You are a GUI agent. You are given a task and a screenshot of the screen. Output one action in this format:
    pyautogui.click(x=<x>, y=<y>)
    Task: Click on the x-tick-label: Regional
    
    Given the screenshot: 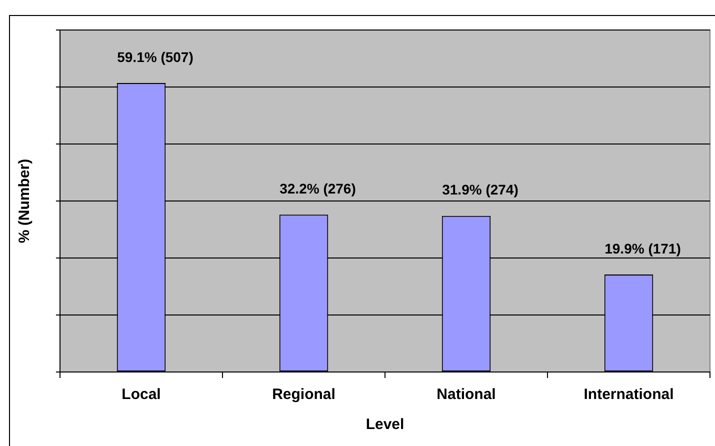 What is the action you would take?
    pyautogui.click(x=304, y=395)
    